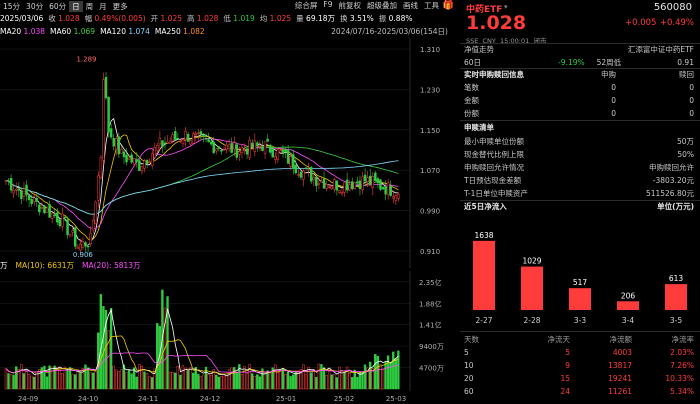 This screenshot has height=404, width=700. I want to click on ma60-line, so click(202, 179).